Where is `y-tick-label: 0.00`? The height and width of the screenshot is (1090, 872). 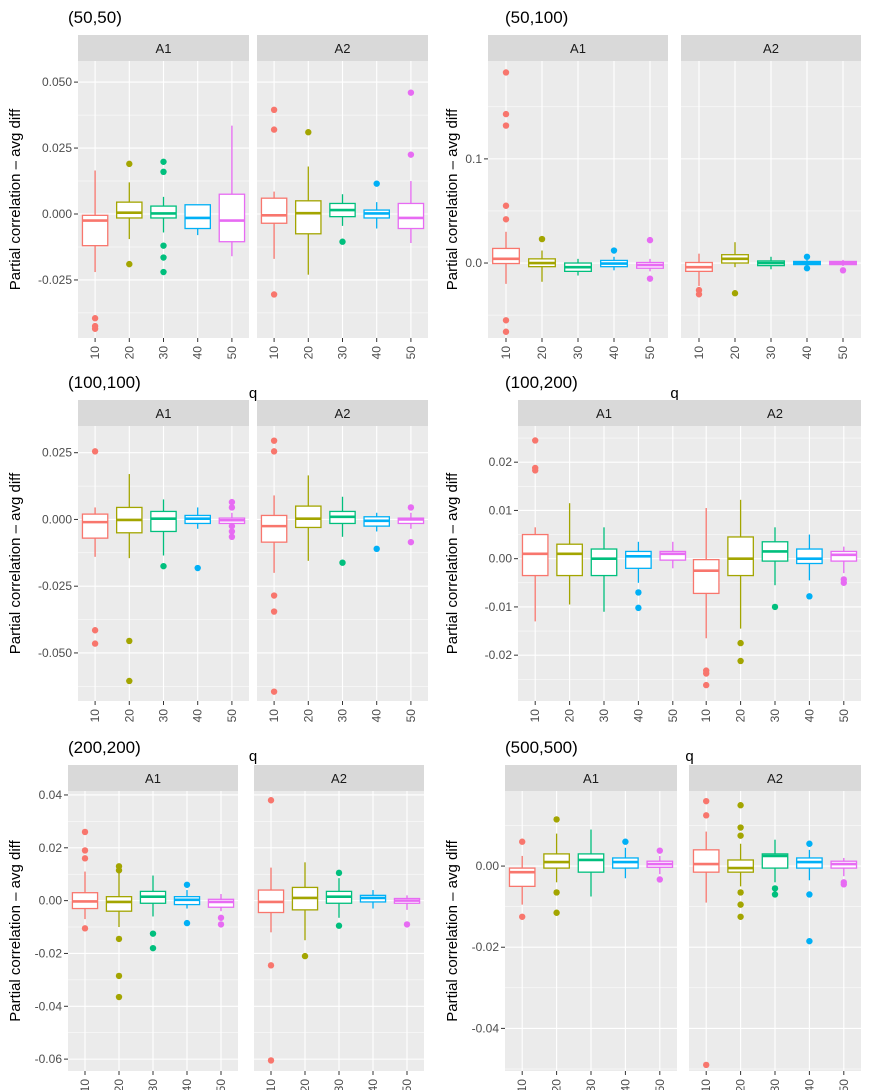 y-tick-label: 0.00 is located at coordinates (51, 901).